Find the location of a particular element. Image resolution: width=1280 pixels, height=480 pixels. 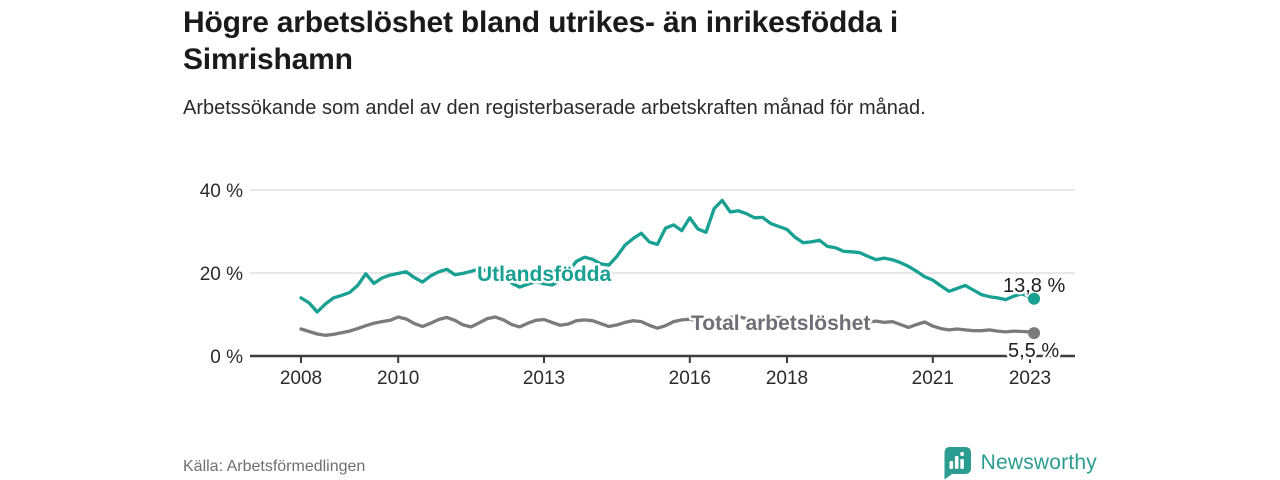

x-tick-label-2016: 2016 is located at coordinates (690, 378).